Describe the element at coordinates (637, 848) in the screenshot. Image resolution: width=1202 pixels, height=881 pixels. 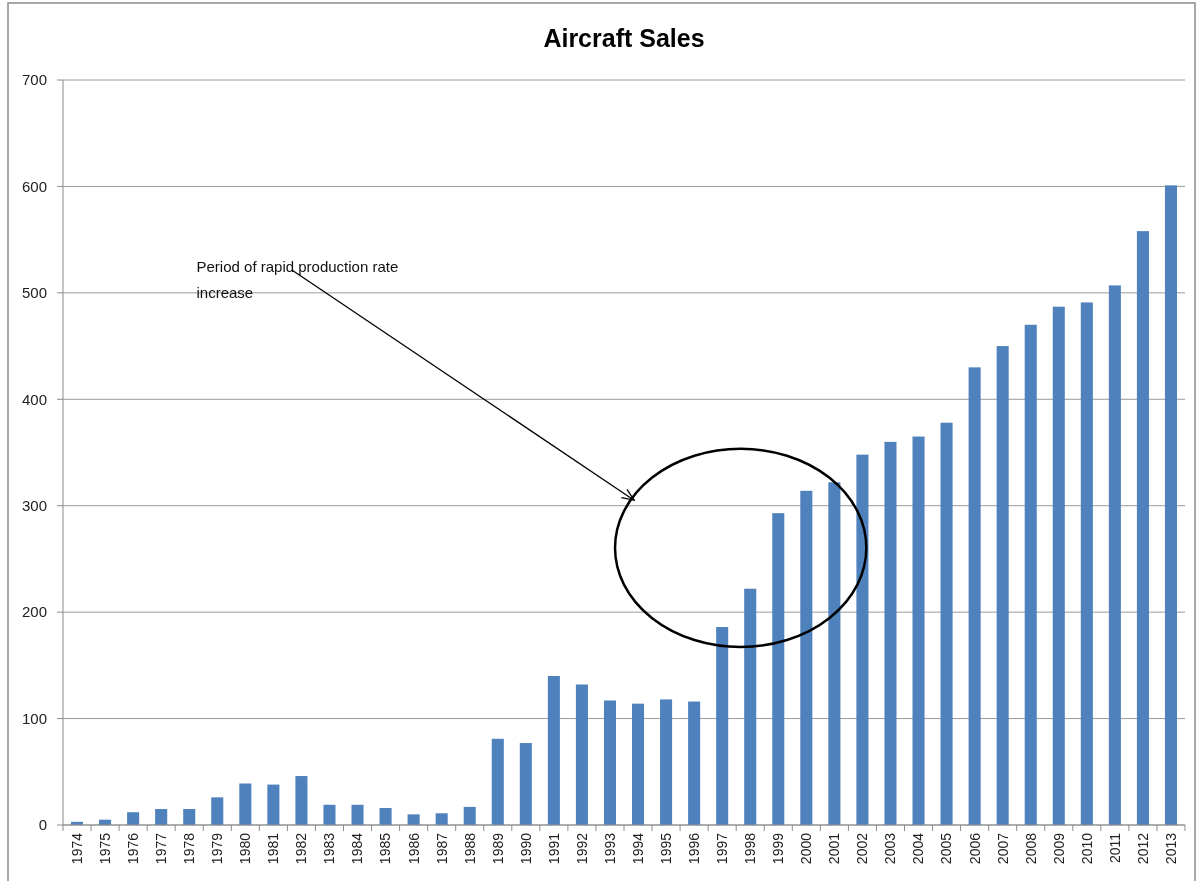
I see `x-tick-label: 1994` at that location.